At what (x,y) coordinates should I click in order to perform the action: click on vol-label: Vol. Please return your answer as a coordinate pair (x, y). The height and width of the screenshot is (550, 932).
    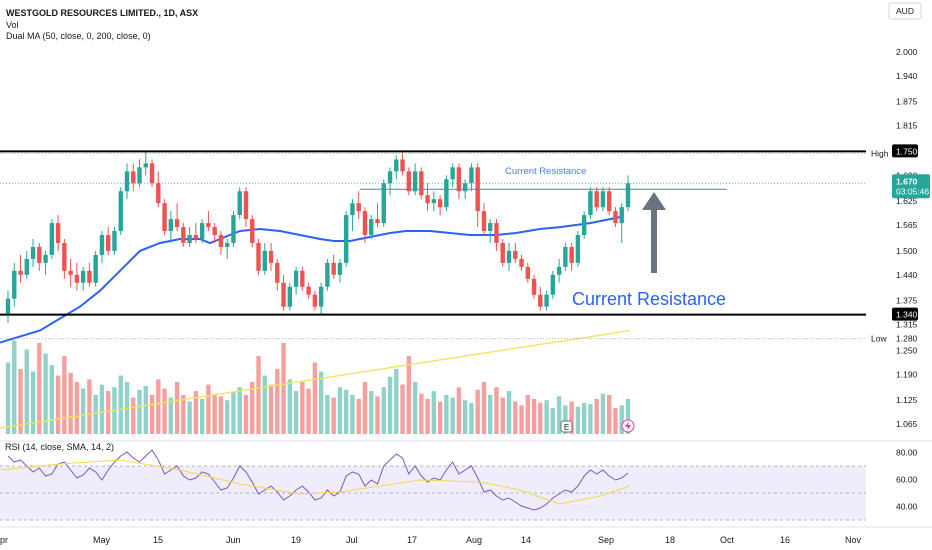
    Looking at the image, I should click on (12, 25).